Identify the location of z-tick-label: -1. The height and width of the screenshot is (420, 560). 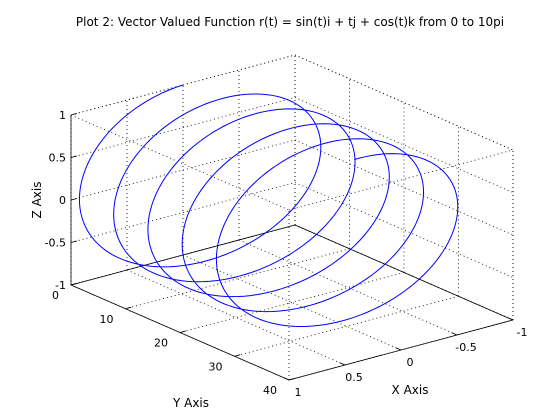
(60, 285).